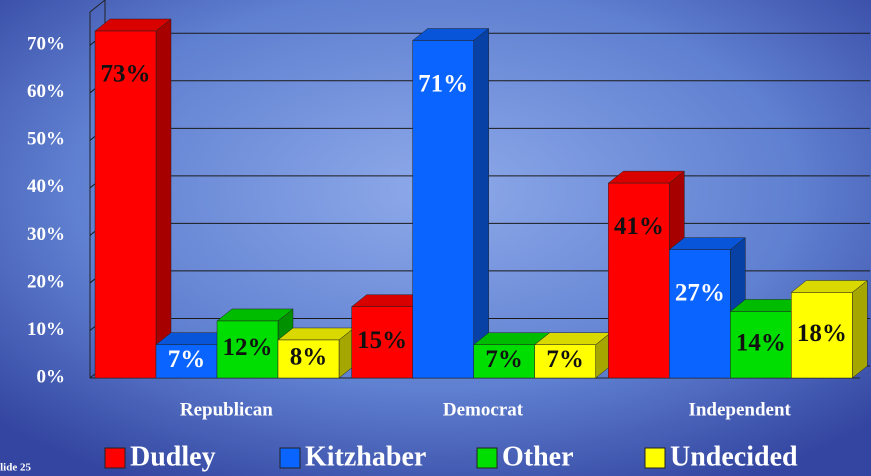 Image resolution: width=871 pixels, height=476 pixels. What do you see at coordinates (443, 83) in the screenshot?
I see `value-label: 71%` at bounding box center [443, 83].